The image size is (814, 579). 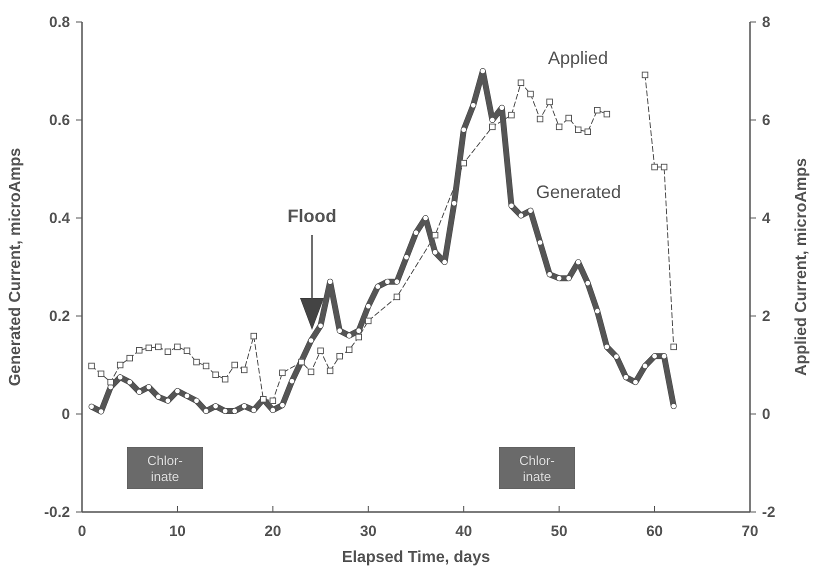 What do you see at coordinates (60, 218) in the screenshot?
I see `y-tick-label: 0.4` at bounding box center [60, 218].